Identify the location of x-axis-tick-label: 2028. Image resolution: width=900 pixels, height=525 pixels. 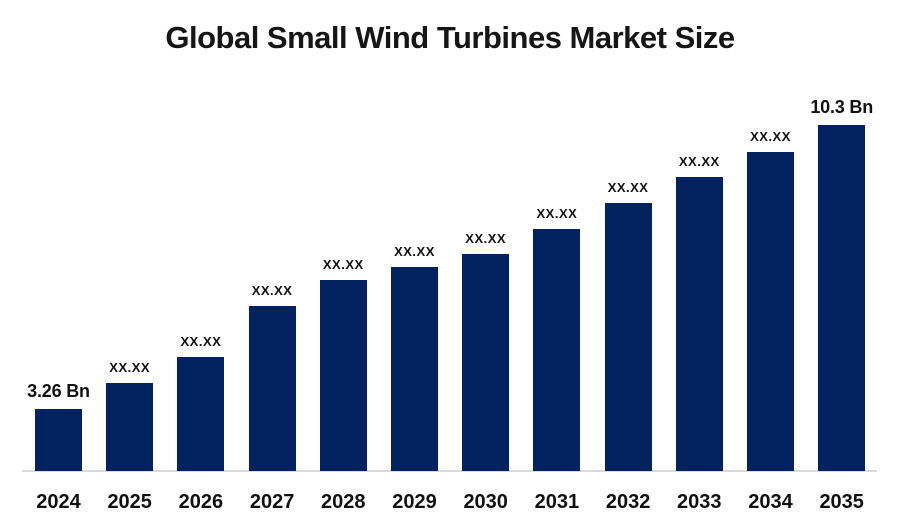
(343, 502).